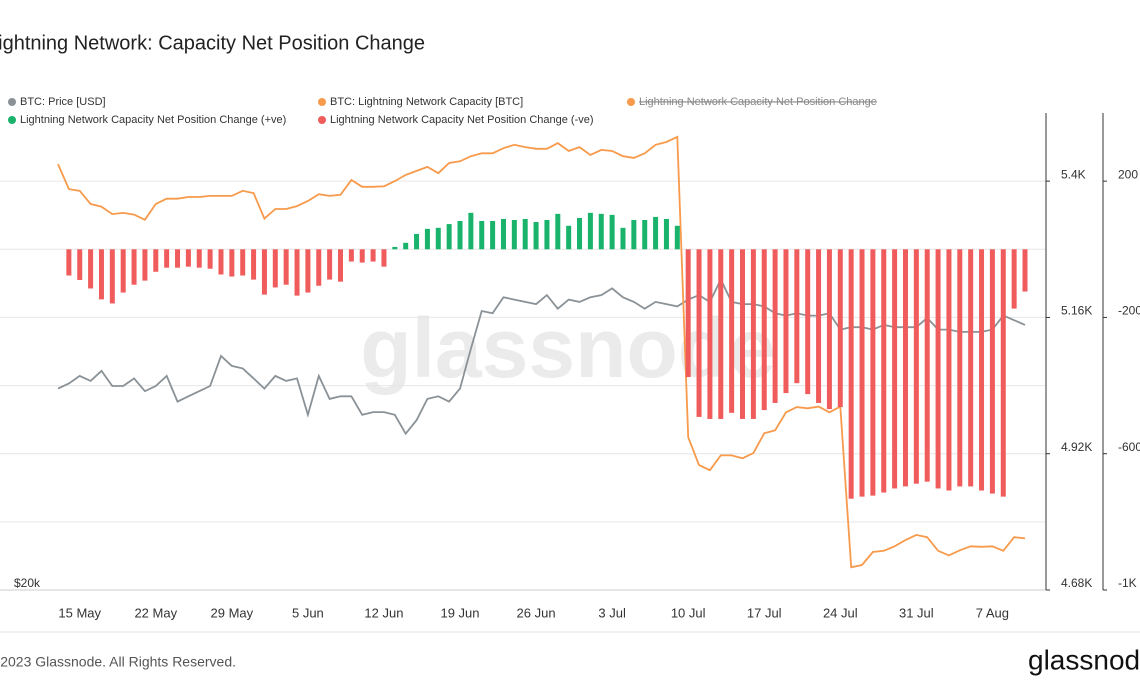  Describe the element at coordinates (536, 612) in the screenshot. I see `x-tick-label: 26 Jun` at that location.